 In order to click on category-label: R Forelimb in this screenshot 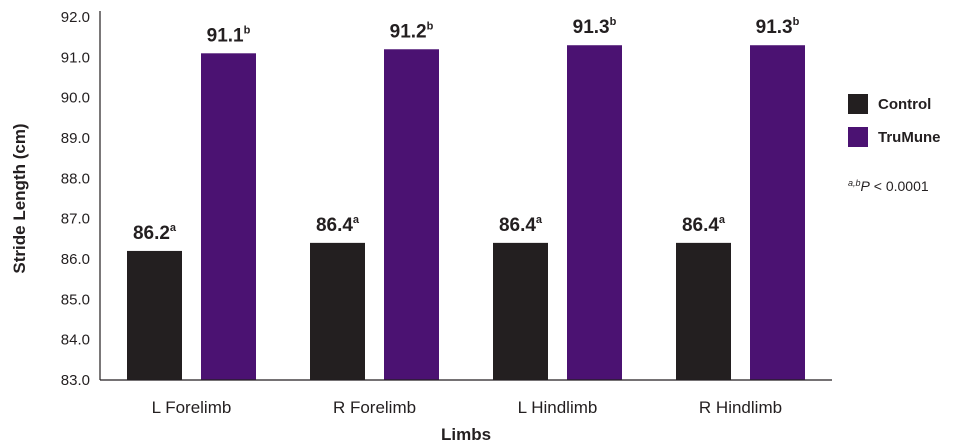, I will do `click(374, 407)`.